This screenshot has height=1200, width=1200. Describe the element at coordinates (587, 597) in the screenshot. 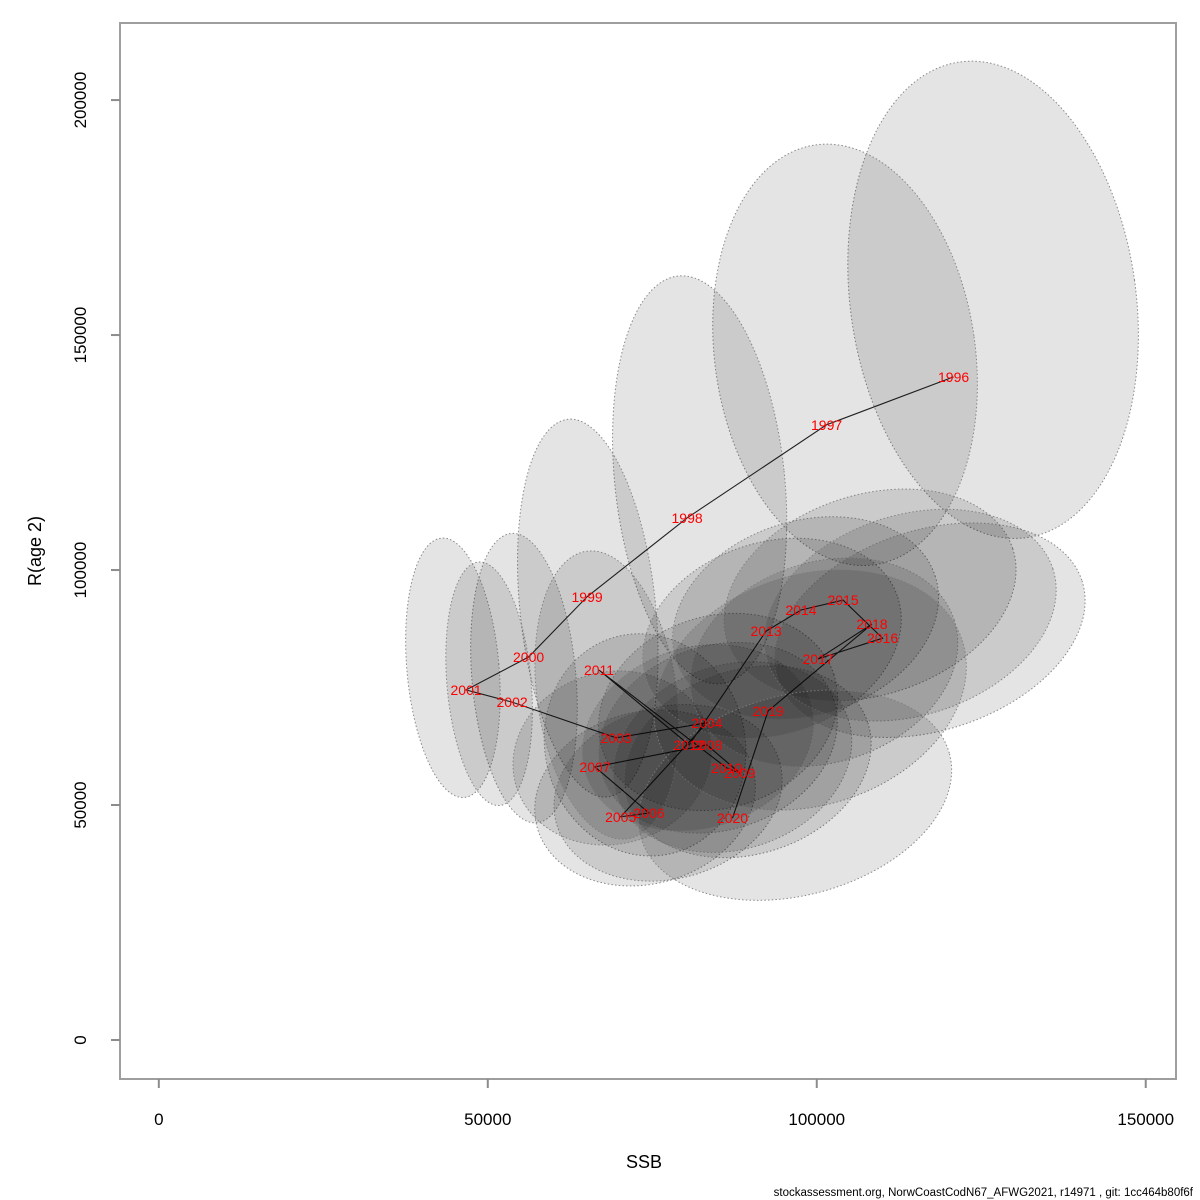

I see `year-label-1999: 1999` at that location.